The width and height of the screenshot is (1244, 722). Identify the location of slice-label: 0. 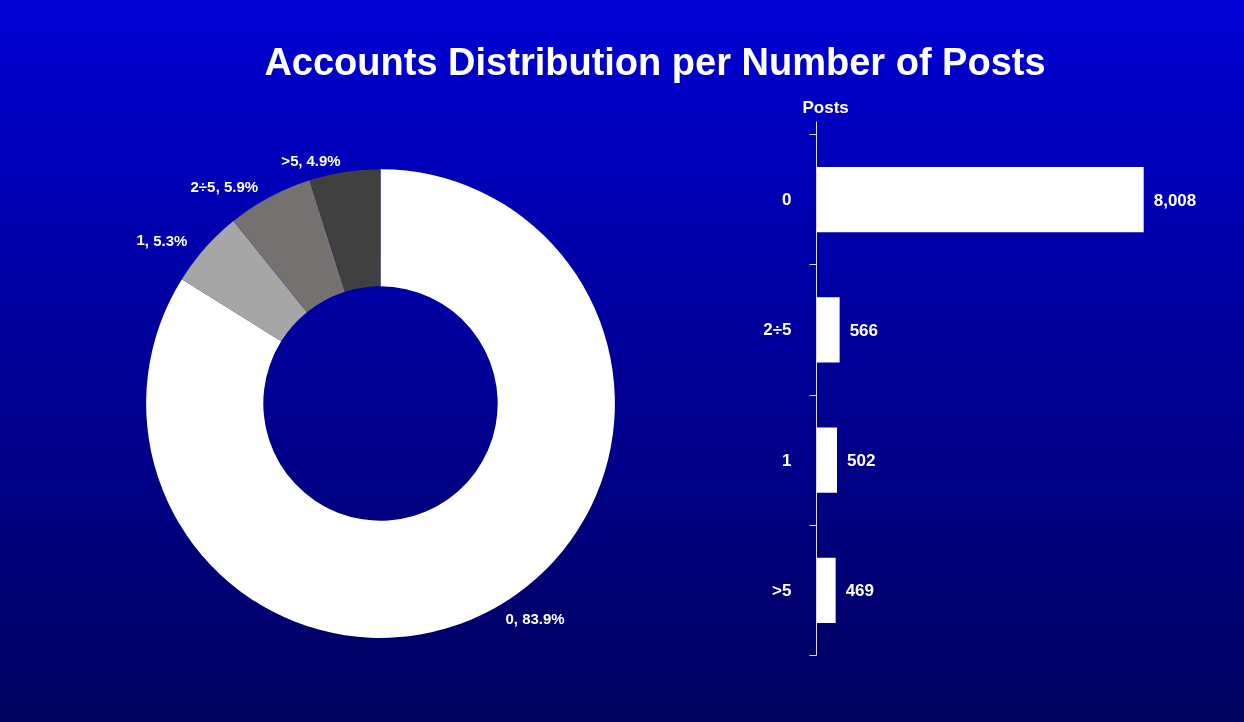
(509, 618).